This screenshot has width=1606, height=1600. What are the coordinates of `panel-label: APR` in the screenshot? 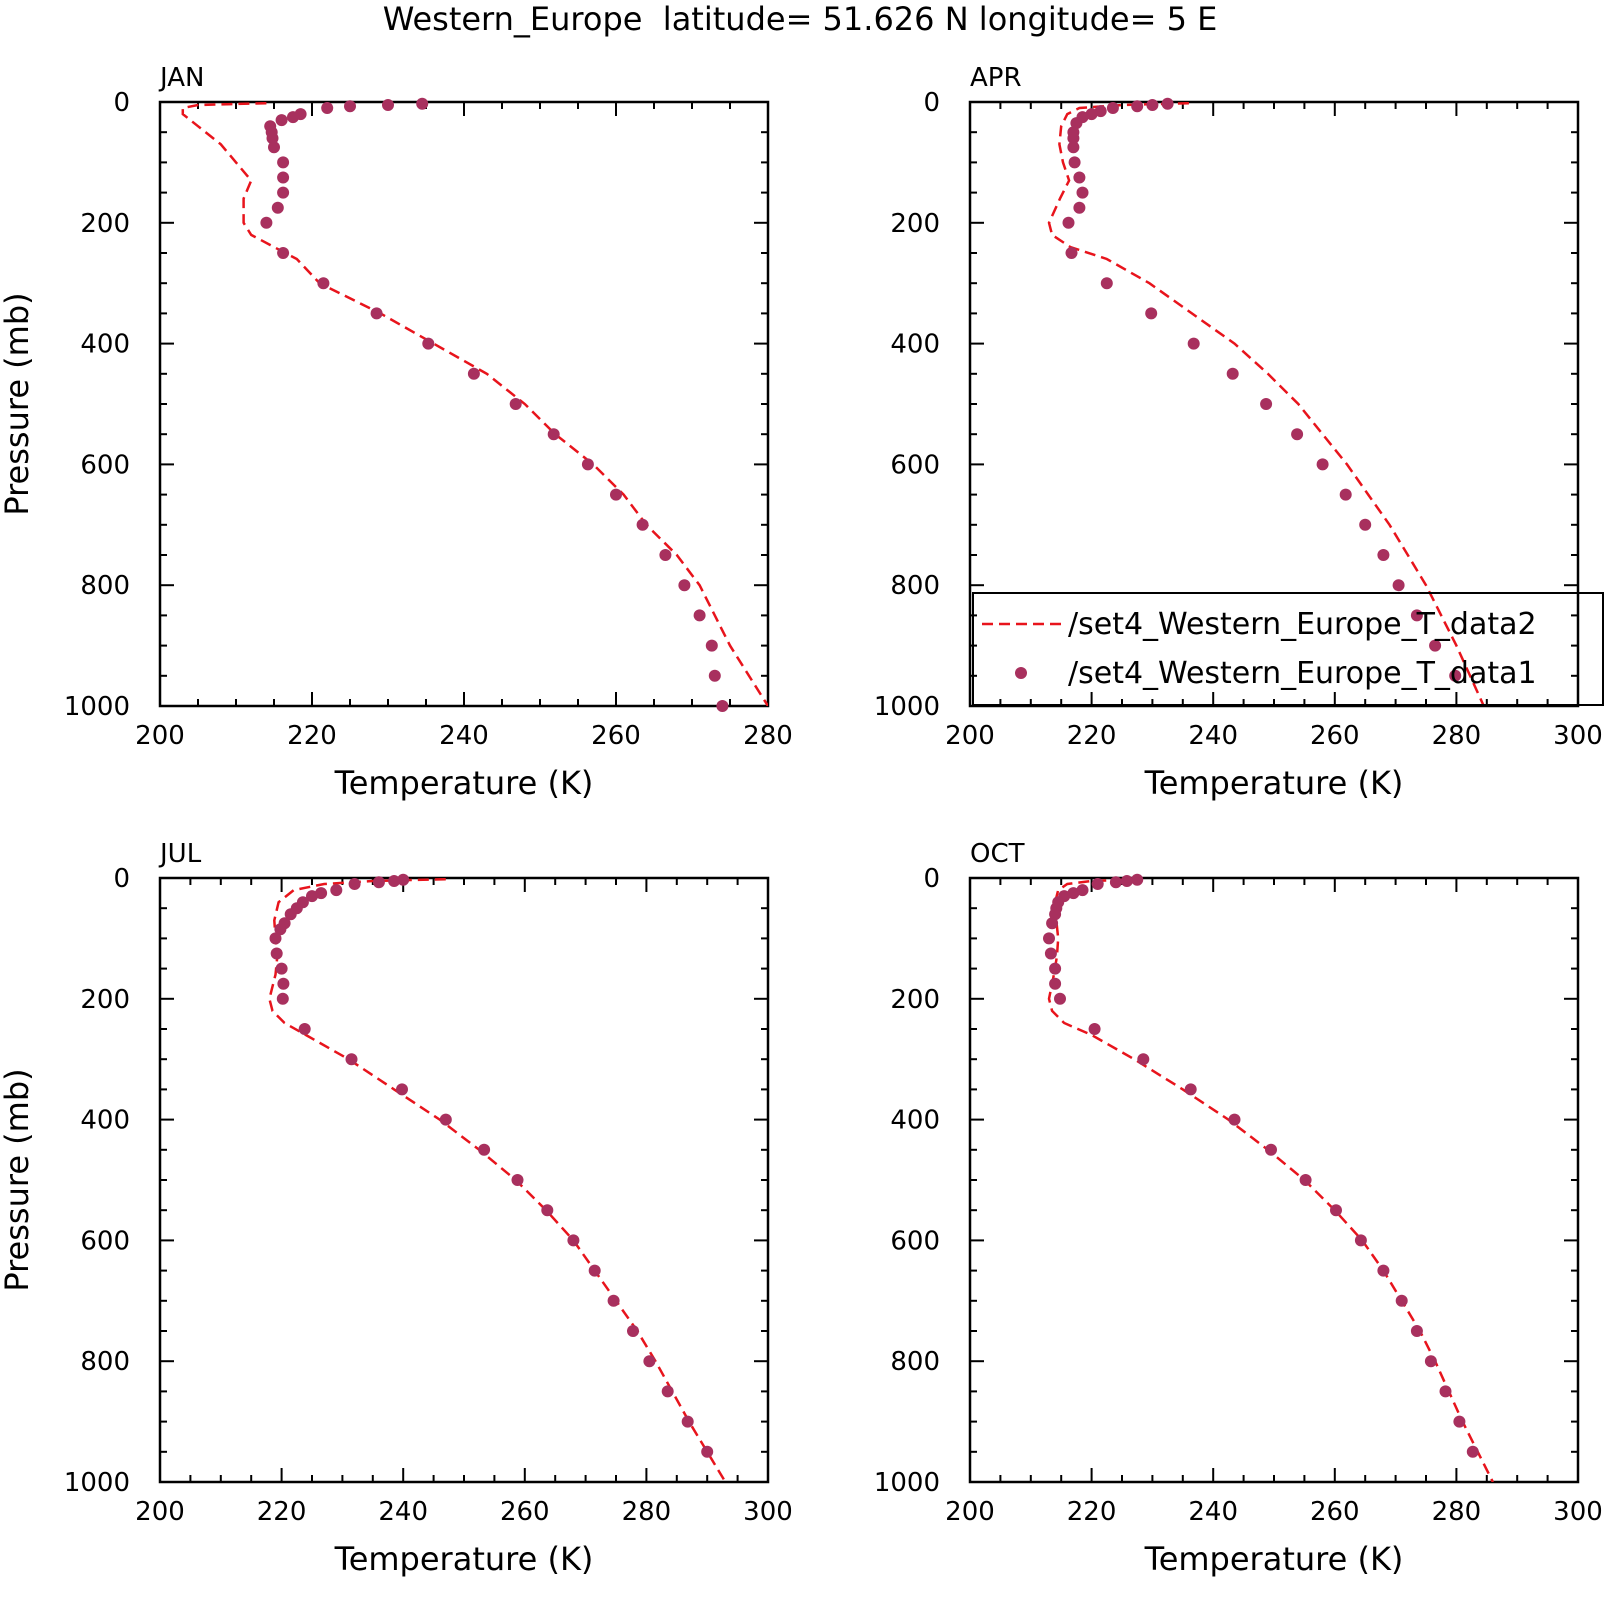 It's located at (996, 78).